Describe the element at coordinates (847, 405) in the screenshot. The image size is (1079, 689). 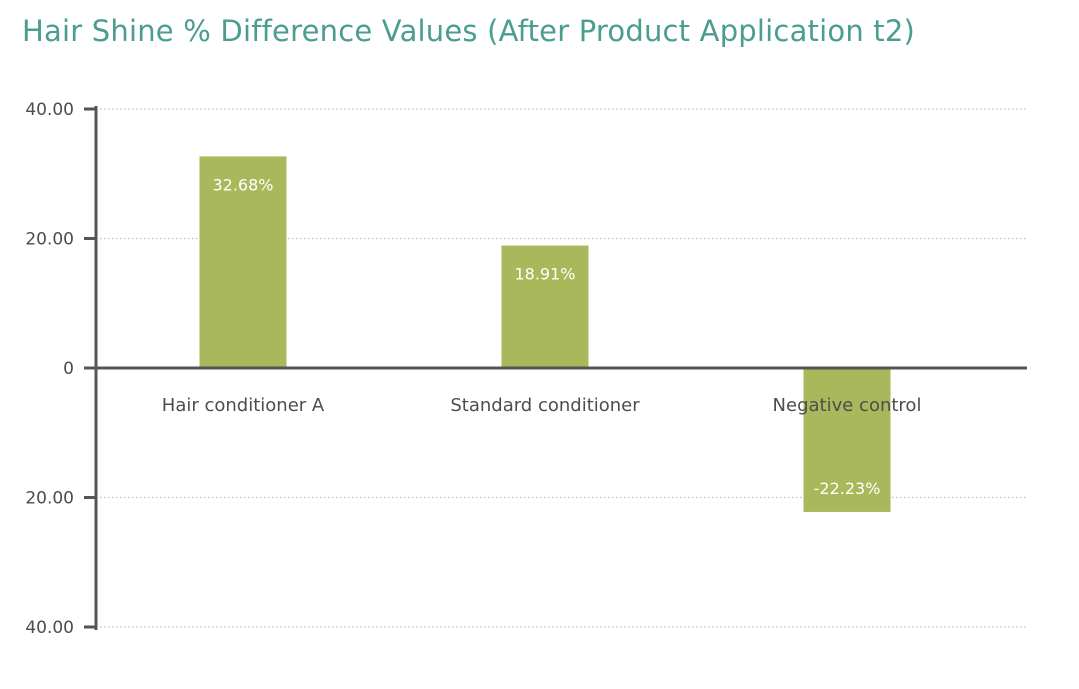
I see `category-label: Negative control` at that location.